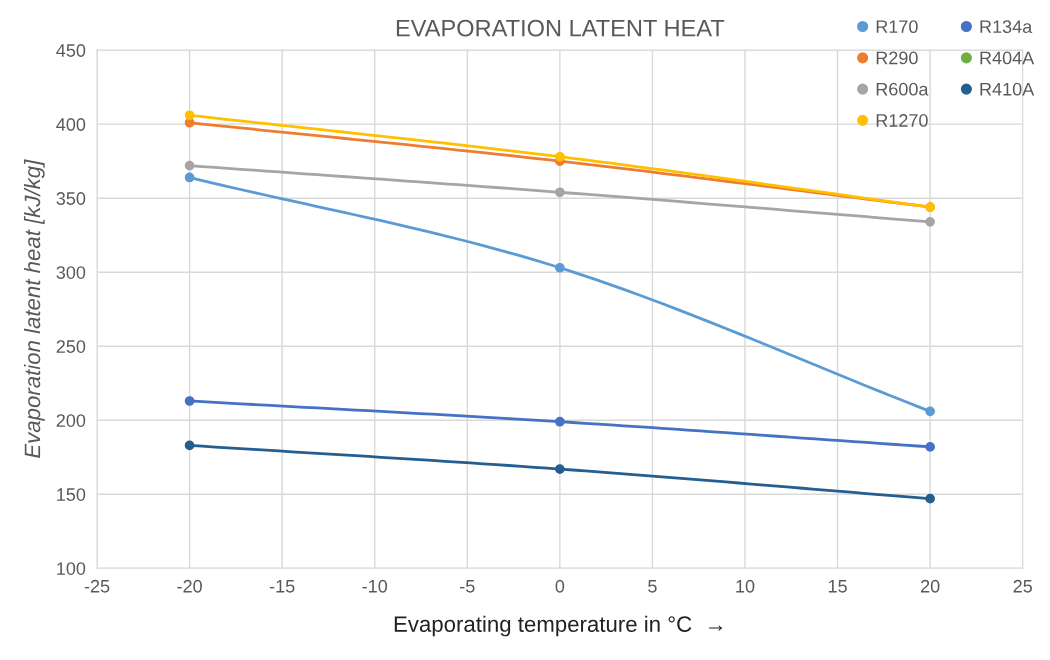 Image resolution: width=1050 pixels, height=660 pixels. Describe the element at coordinates (71, 50) in the screenshot. I see `y-tick-label: 450` at that location.